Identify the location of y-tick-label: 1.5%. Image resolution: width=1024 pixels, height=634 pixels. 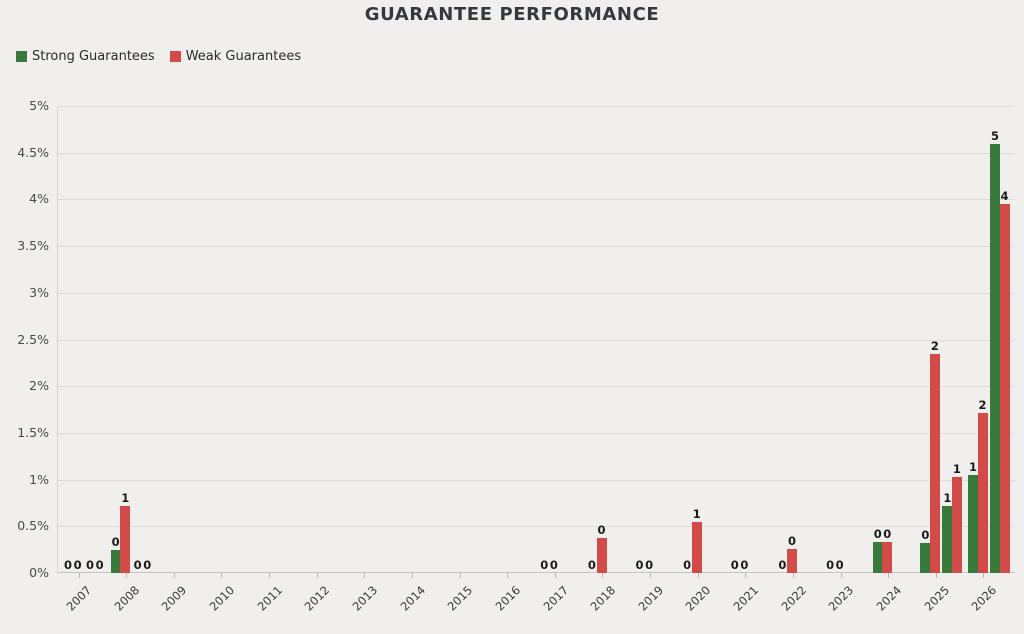
(33, 432).